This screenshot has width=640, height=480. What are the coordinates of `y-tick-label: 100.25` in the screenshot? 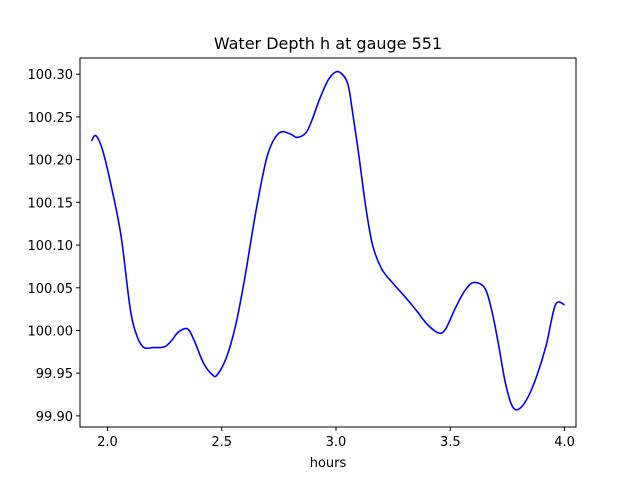 It's located at (51, 118).